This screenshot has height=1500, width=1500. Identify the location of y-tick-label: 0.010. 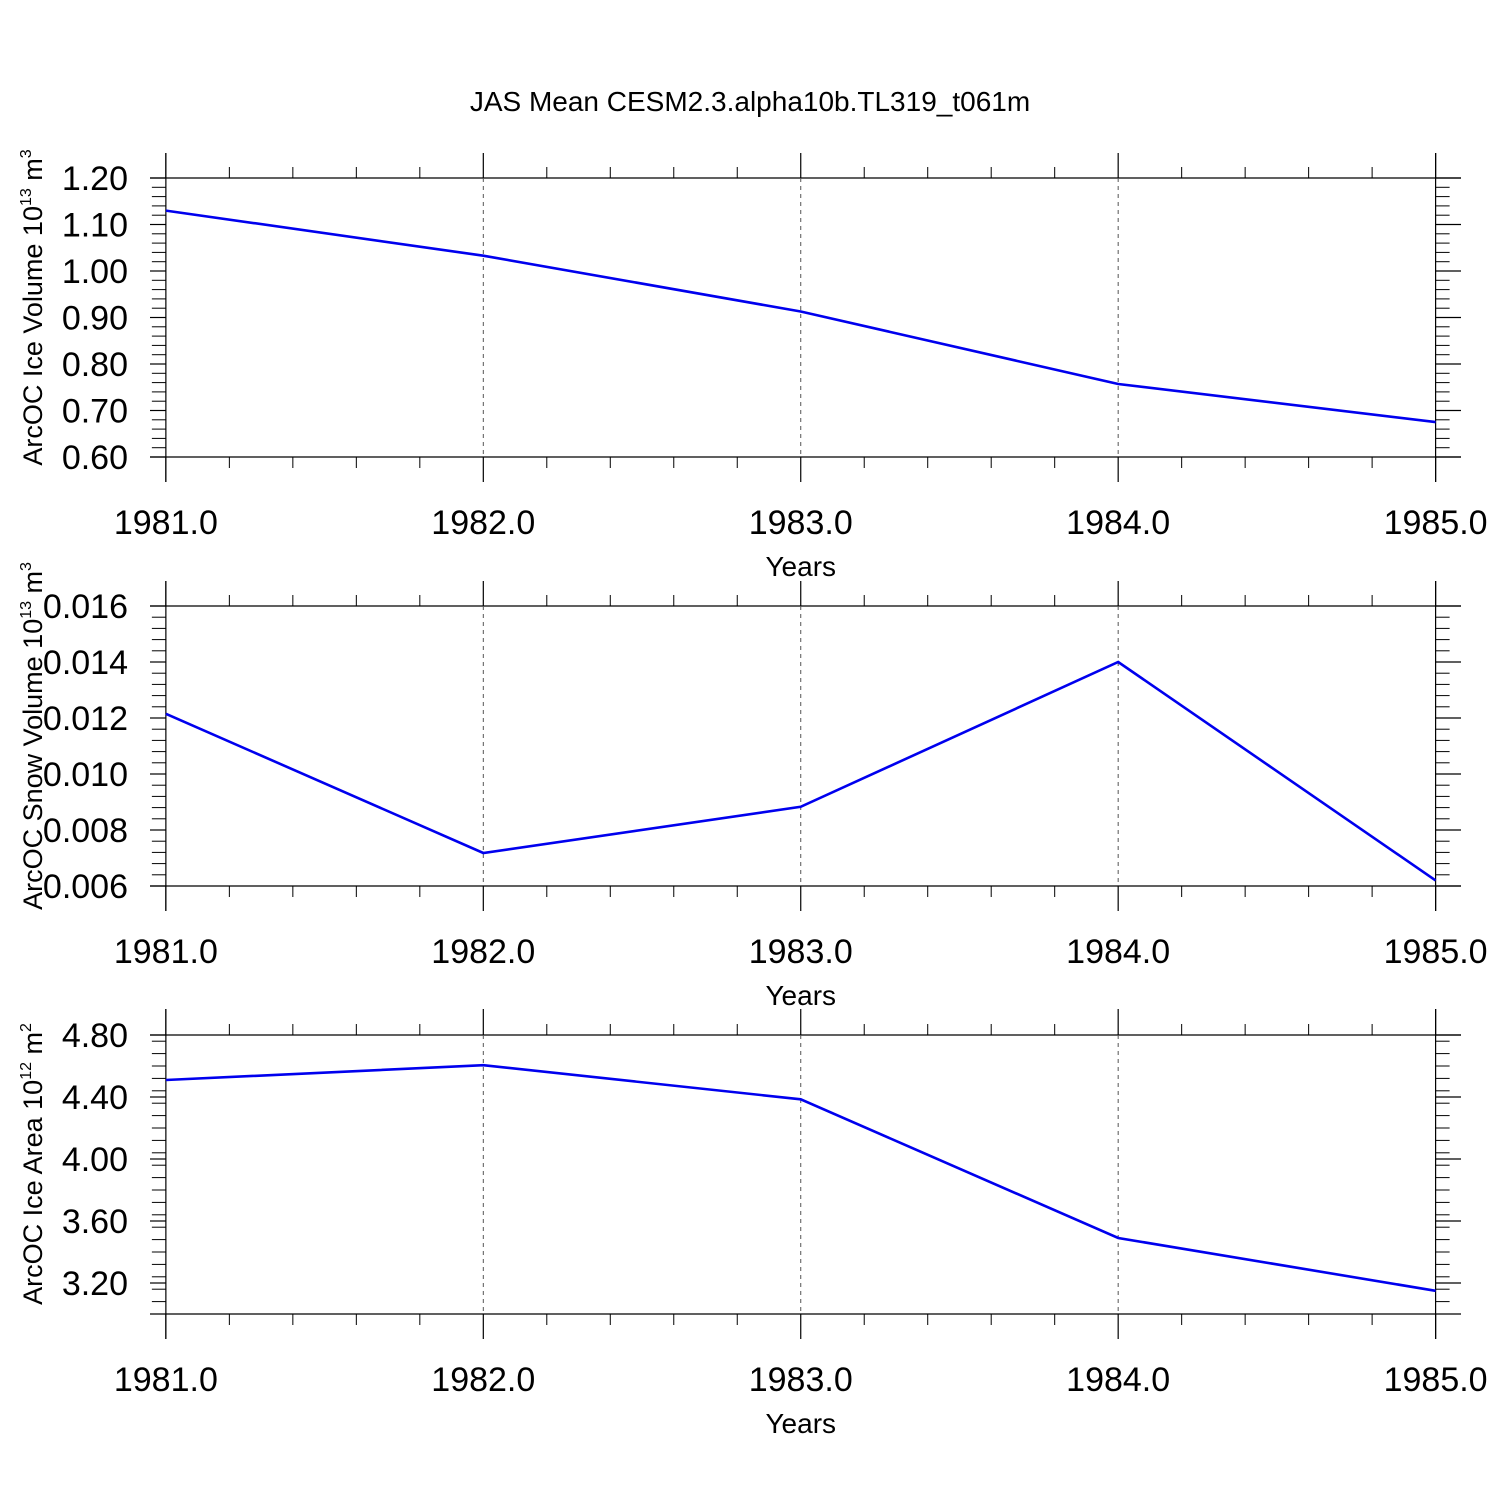
(85, 775).